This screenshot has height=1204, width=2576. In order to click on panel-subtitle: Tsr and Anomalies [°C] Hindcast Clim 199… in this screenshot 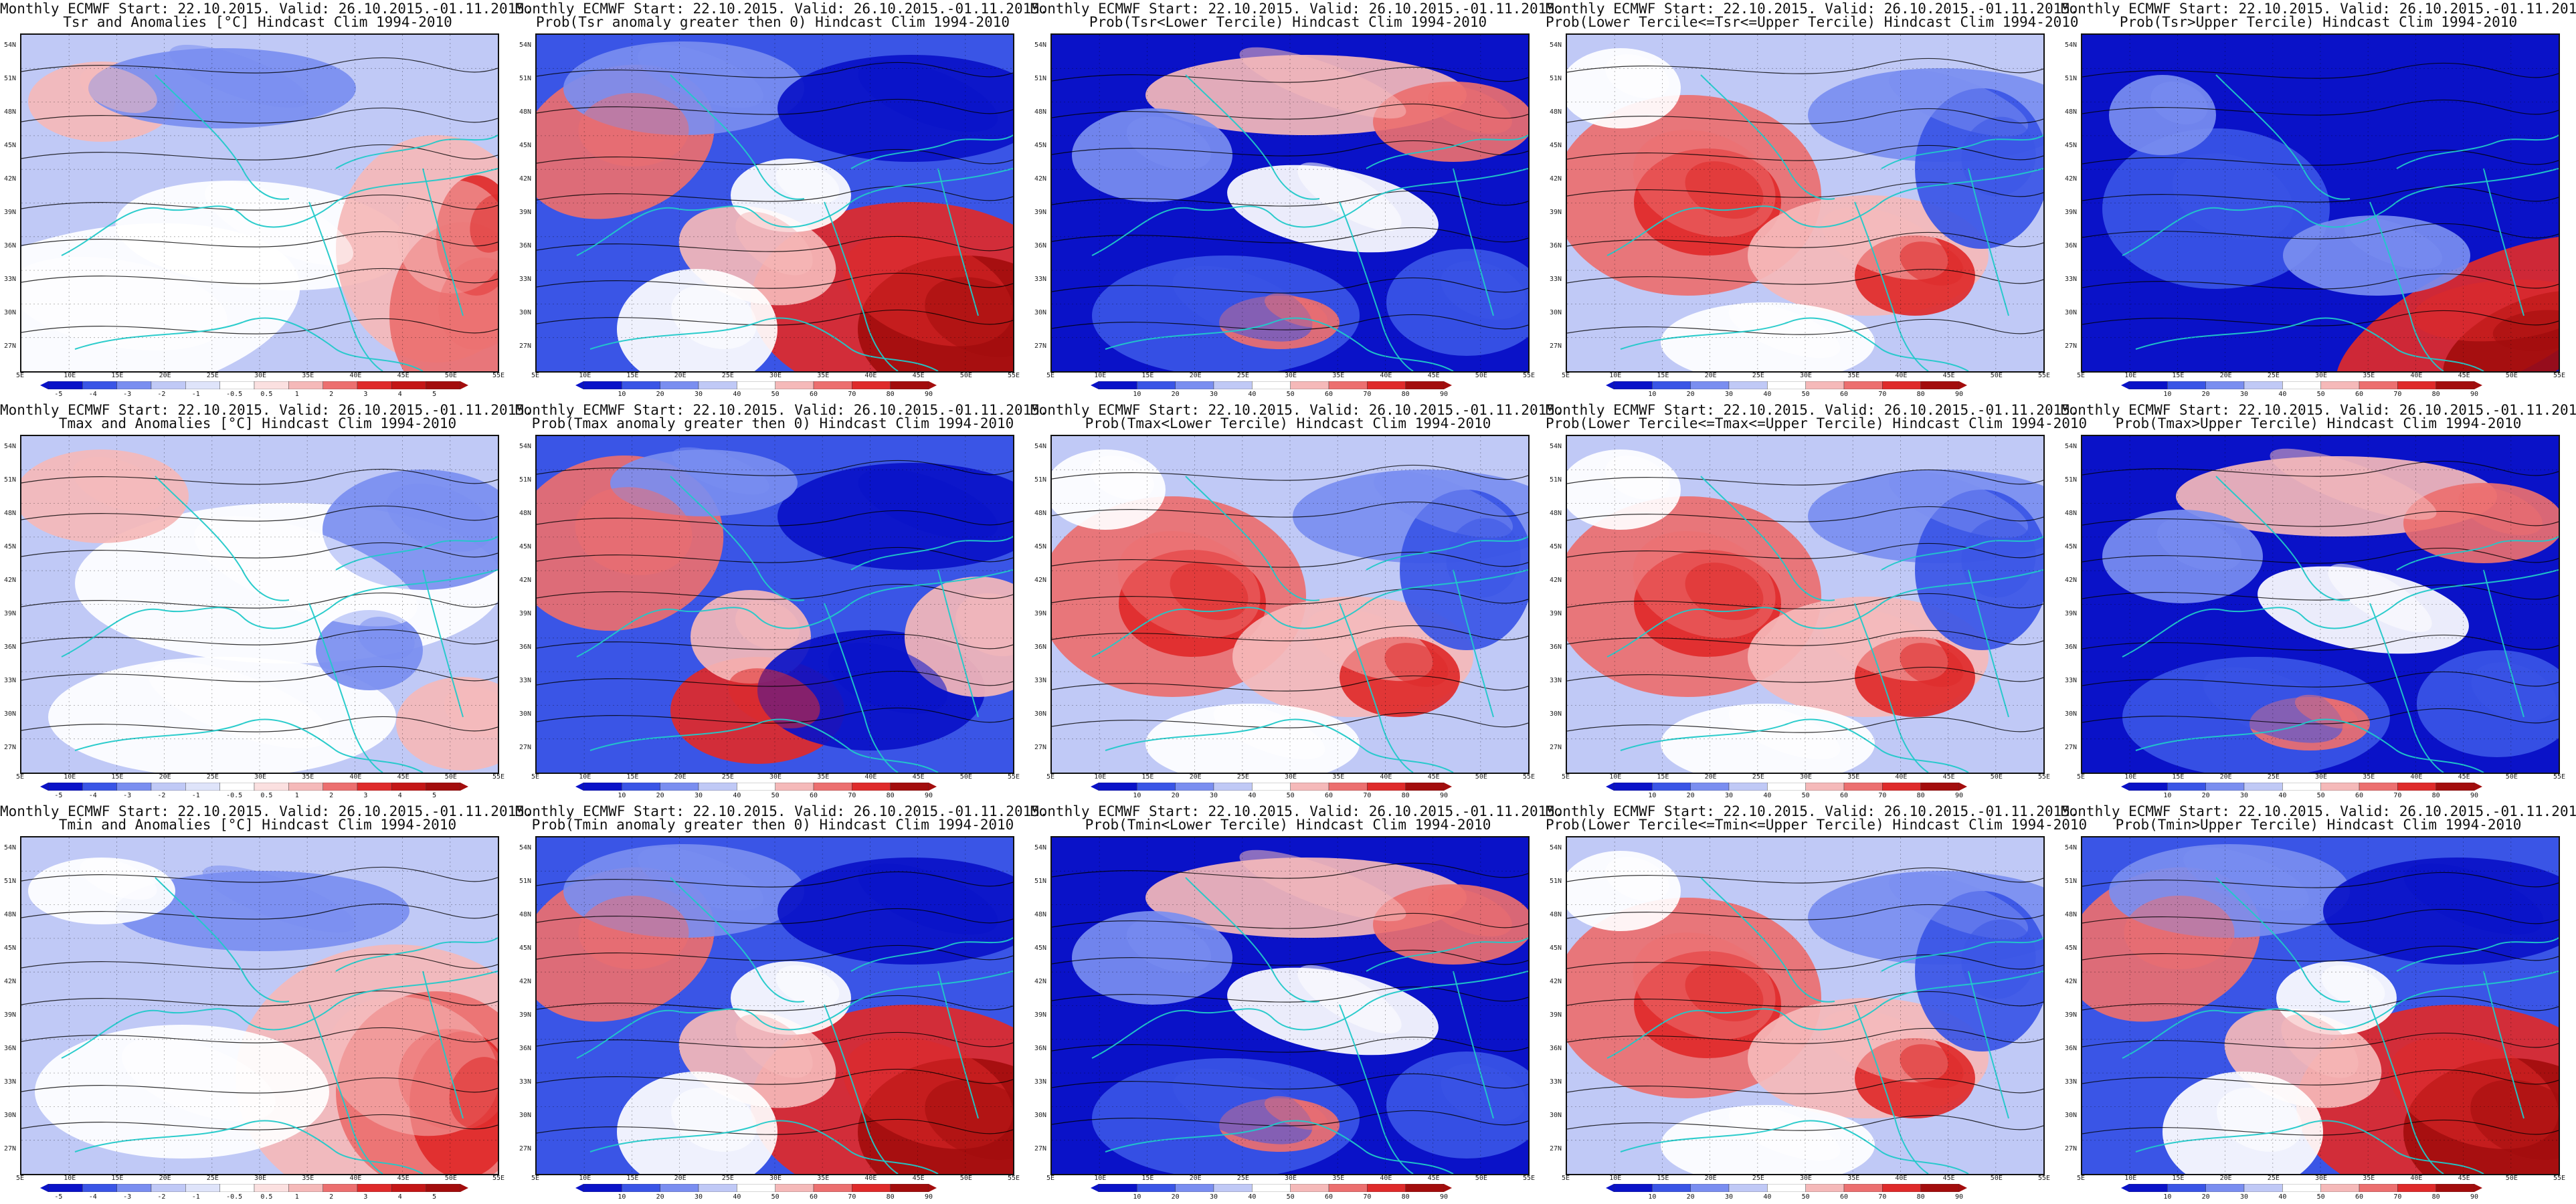, I will do `click(257, 22)`.